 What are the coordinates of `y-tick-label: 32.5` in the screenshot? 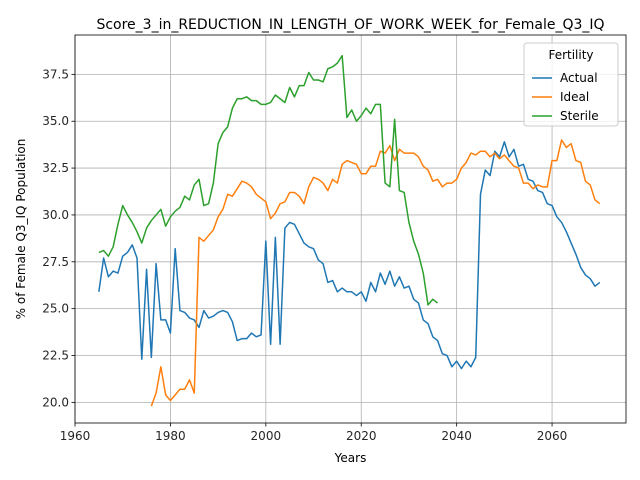 It's located at (55, 168).